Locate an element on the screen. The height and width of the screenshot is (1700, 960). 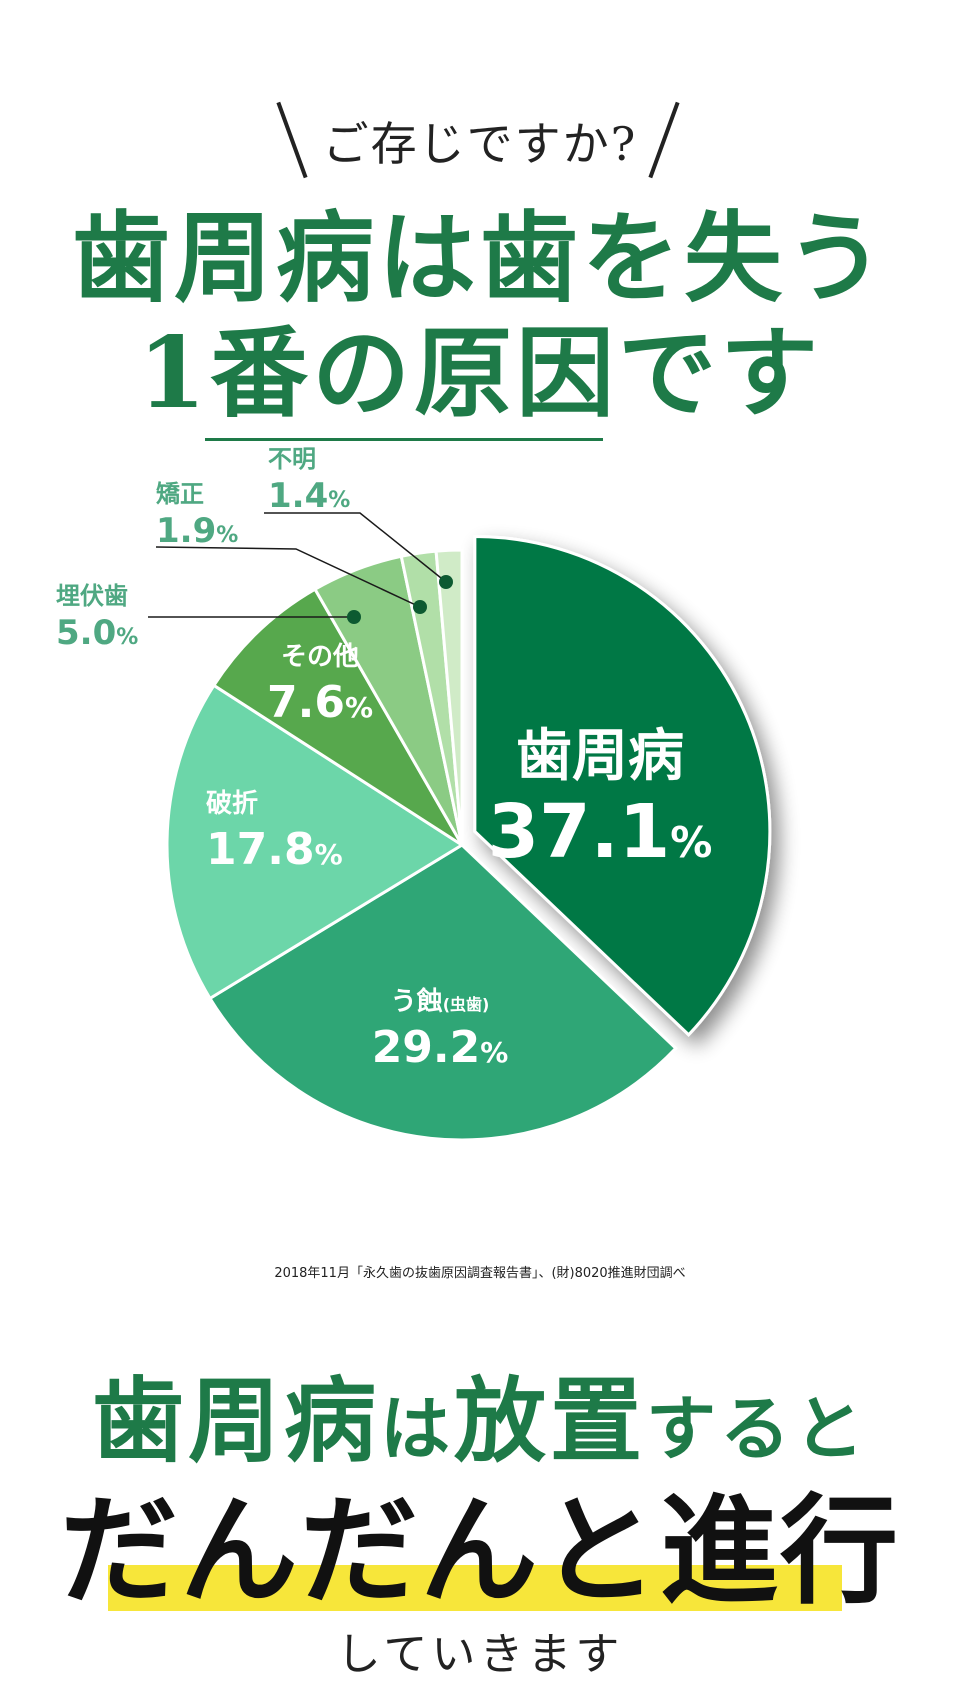
ext-label-orthodontic-name: 矯正 is located at coordinates (180, 494).